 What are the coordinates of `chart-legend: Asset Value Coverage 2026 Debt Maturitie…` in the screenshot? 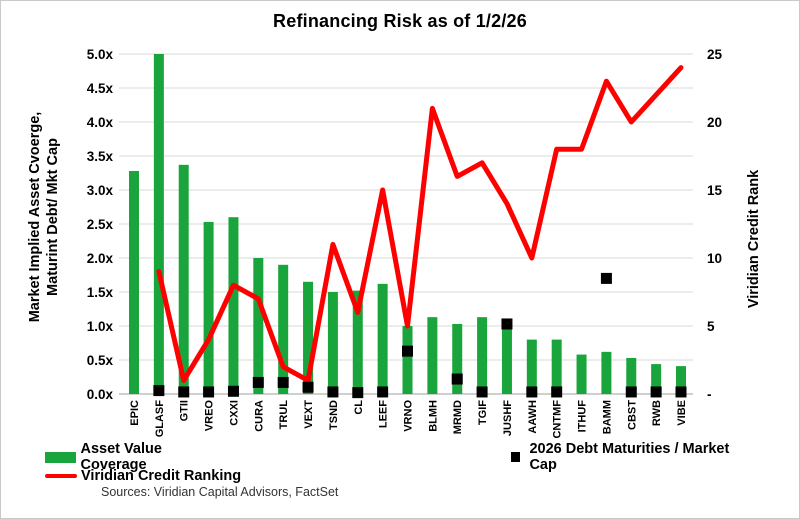 It's located at (401, 463).